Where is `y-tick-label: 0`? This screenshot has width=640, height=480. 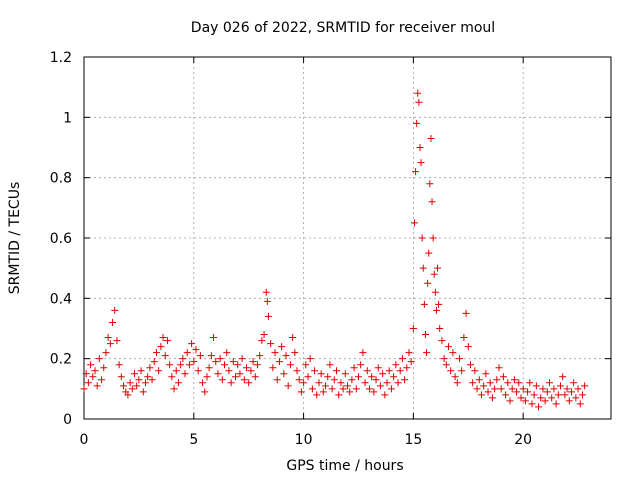 y-tick-label: 0 is located at coordinates (67, 420).